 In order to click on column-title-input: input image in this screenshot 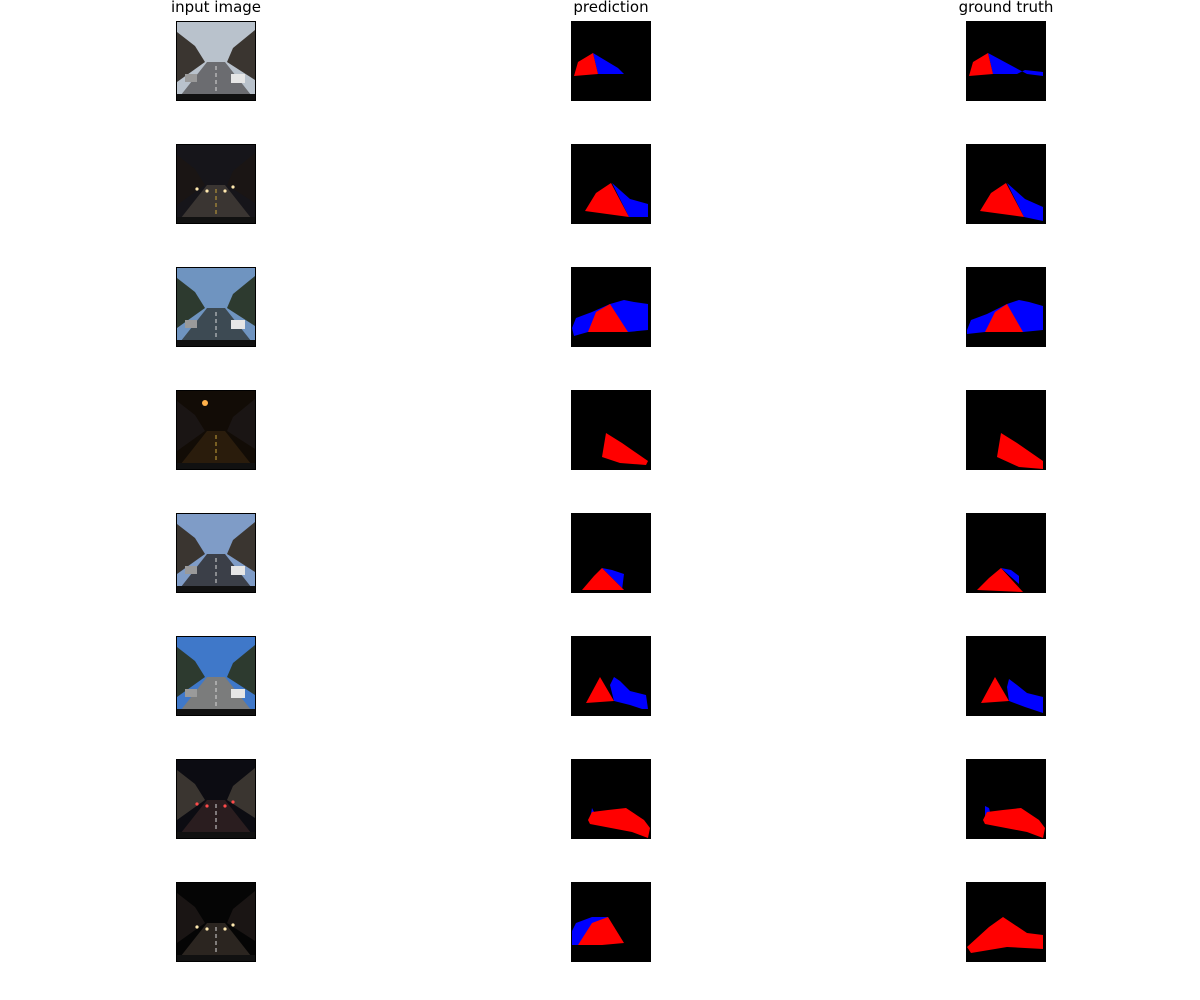, I will do `click(216, 8)`.